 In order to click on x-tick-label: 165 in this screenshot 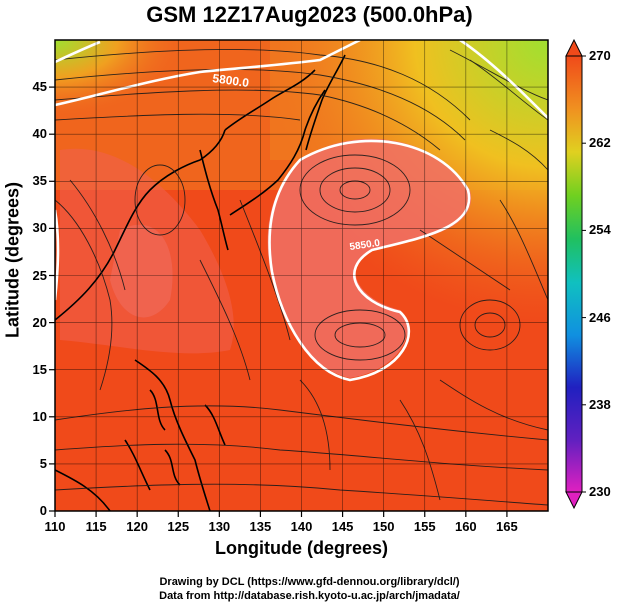, I will do `click(507, 526)`.